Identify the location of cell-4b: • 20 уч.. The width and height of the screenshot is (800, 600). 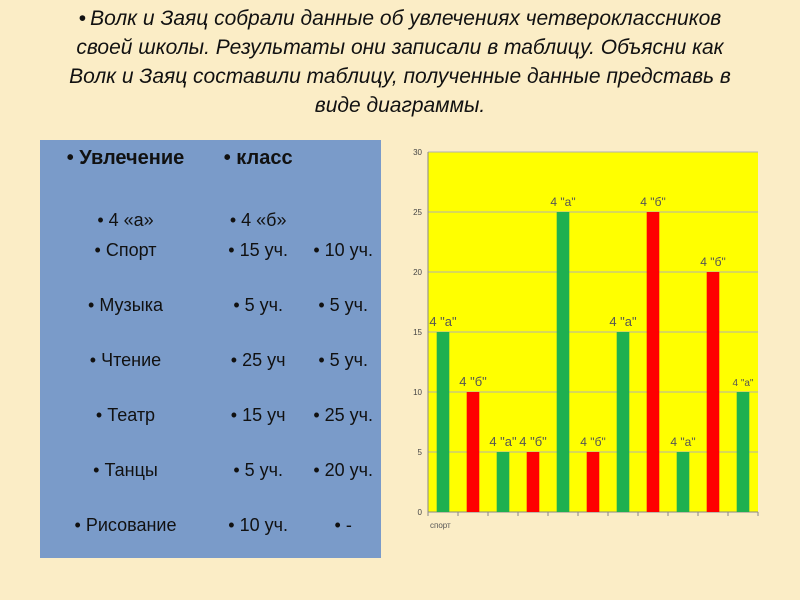
(343, 470).